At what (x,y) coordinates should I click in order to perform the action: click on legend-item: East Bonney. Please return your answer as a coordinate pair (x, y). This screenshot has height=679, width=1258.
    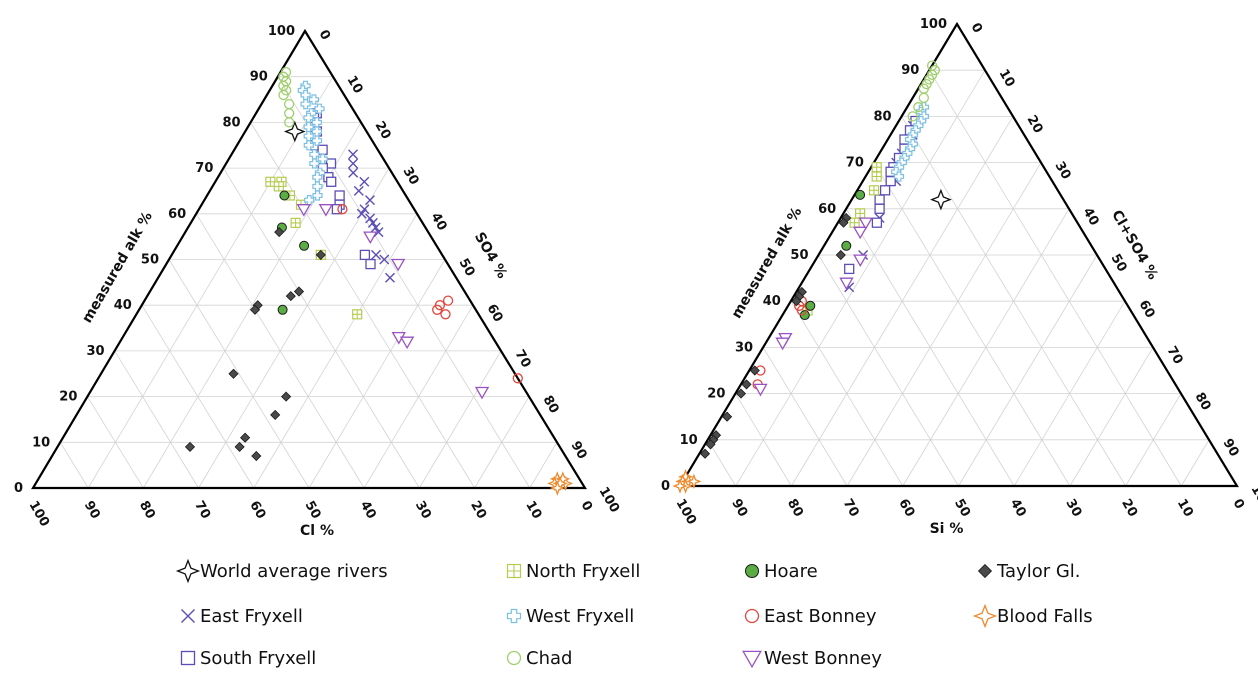
    Looking at the image, I should click on (810, 616).